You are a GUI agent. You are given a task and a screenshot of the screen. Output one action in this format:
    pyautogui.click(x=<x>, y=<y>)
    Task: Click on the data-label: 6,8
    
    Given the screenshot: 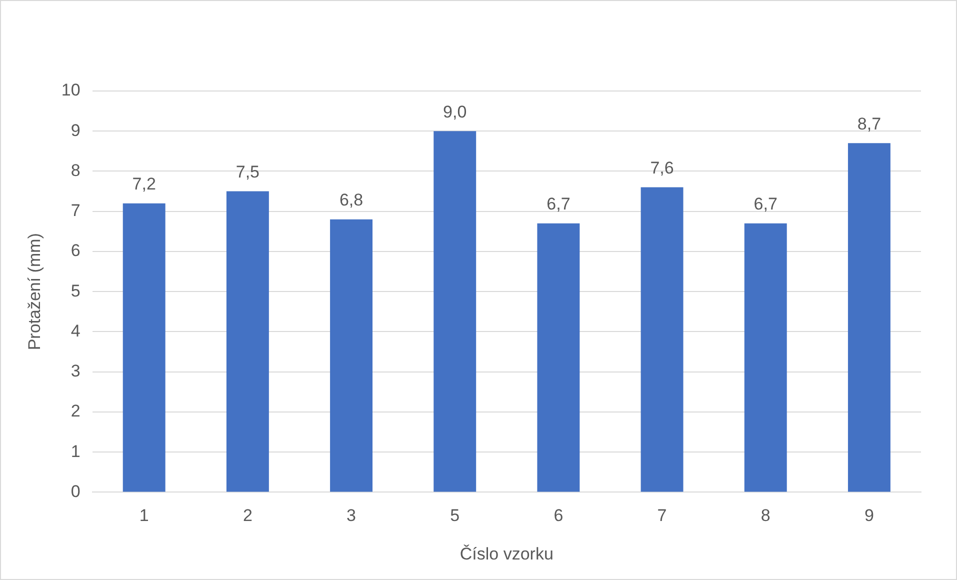 What is the action you would take?
    pyautogui.click(x=351, y=200)
    